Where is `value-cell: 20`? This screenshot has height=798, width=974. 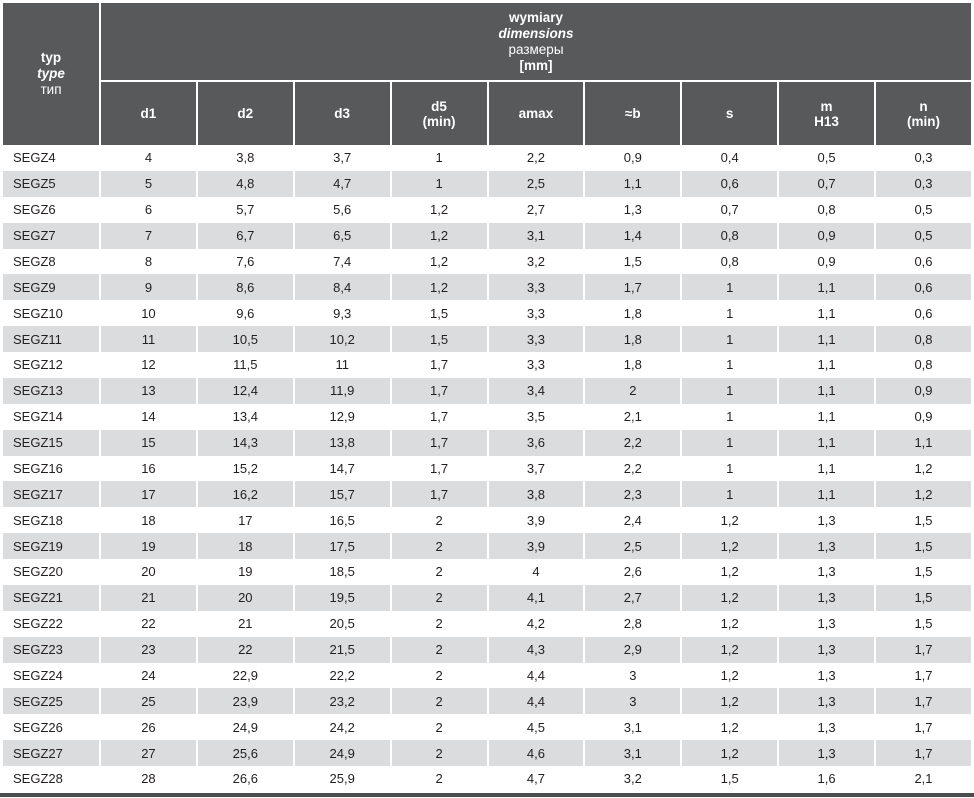 value-cell: 20 is located at coordinates (147, 572).